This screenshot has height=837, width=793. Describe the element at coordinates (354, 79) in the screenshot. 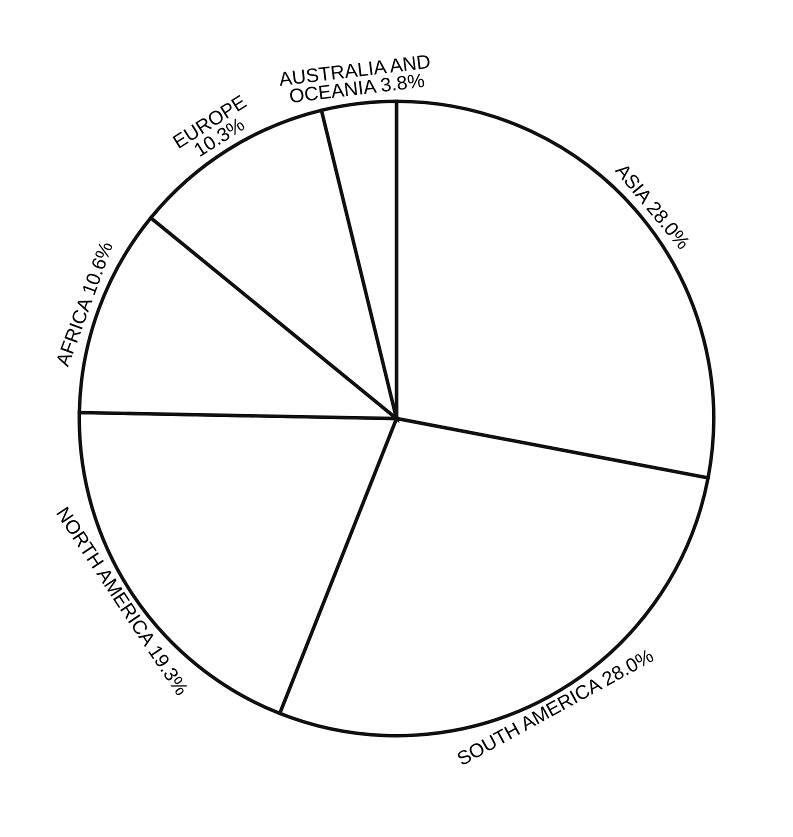

I see `slice-label: AUSTRALIA AND OCEANIA 3.8%` at that location.